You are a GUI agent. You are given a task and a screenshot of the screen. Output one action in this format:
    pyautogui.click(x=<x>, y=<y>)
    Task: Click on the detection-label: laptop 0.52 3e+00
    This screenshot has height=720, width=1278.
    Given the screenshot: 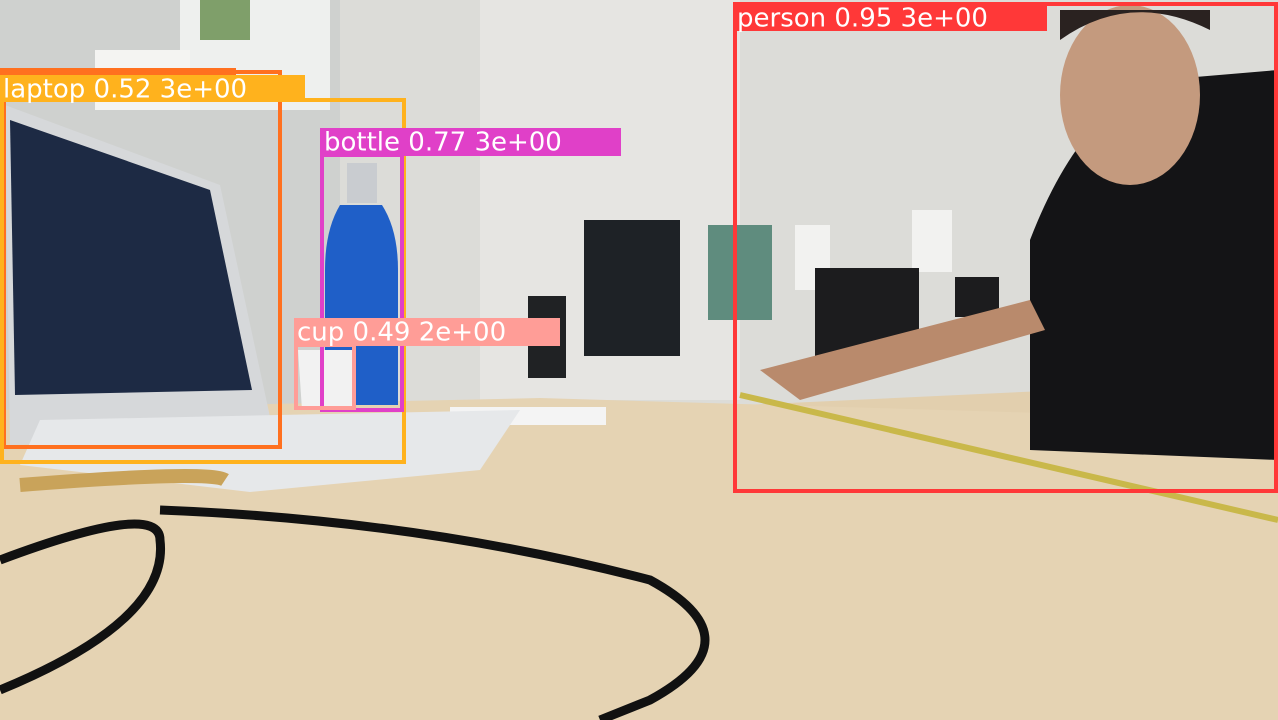 What is the action you would take?
    pyautogui.click(x=125, y=90)
    